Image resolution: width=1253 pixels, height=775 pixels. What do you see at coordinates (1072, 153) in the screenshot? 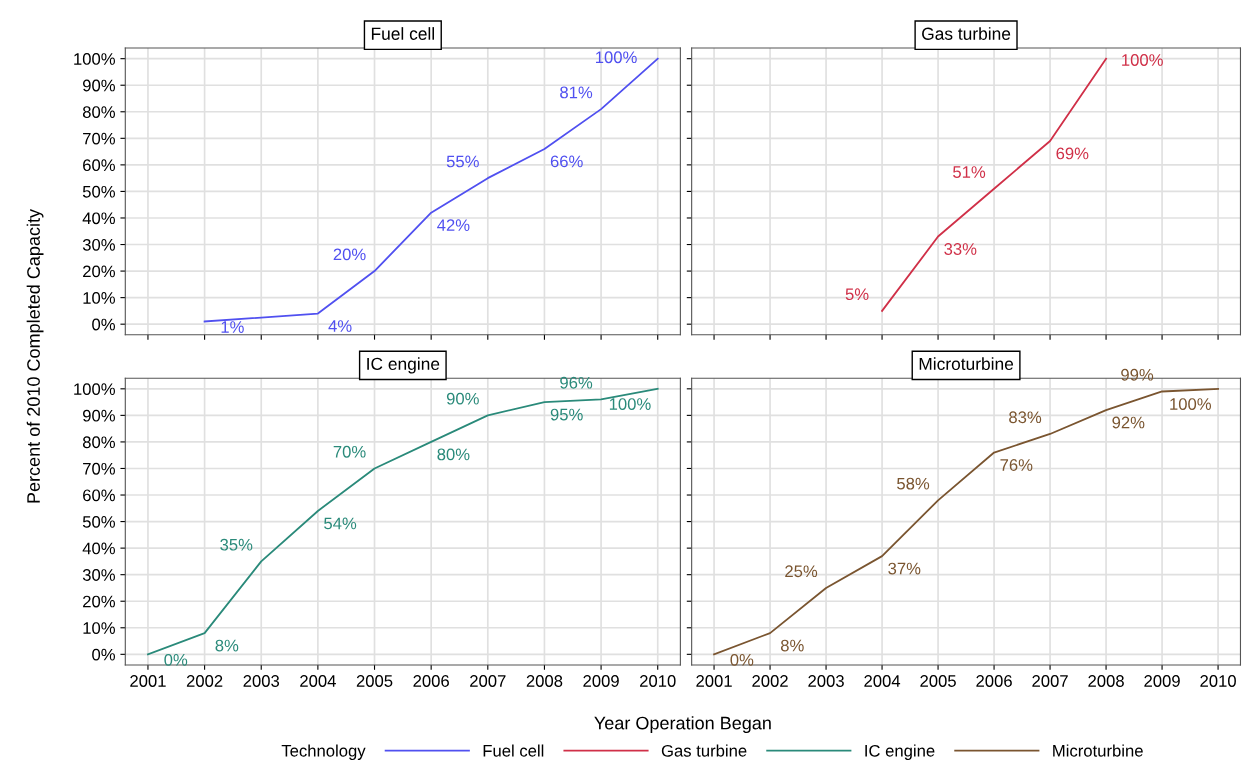
I see `data-label: 69%` at bounding box center [1072, 153].